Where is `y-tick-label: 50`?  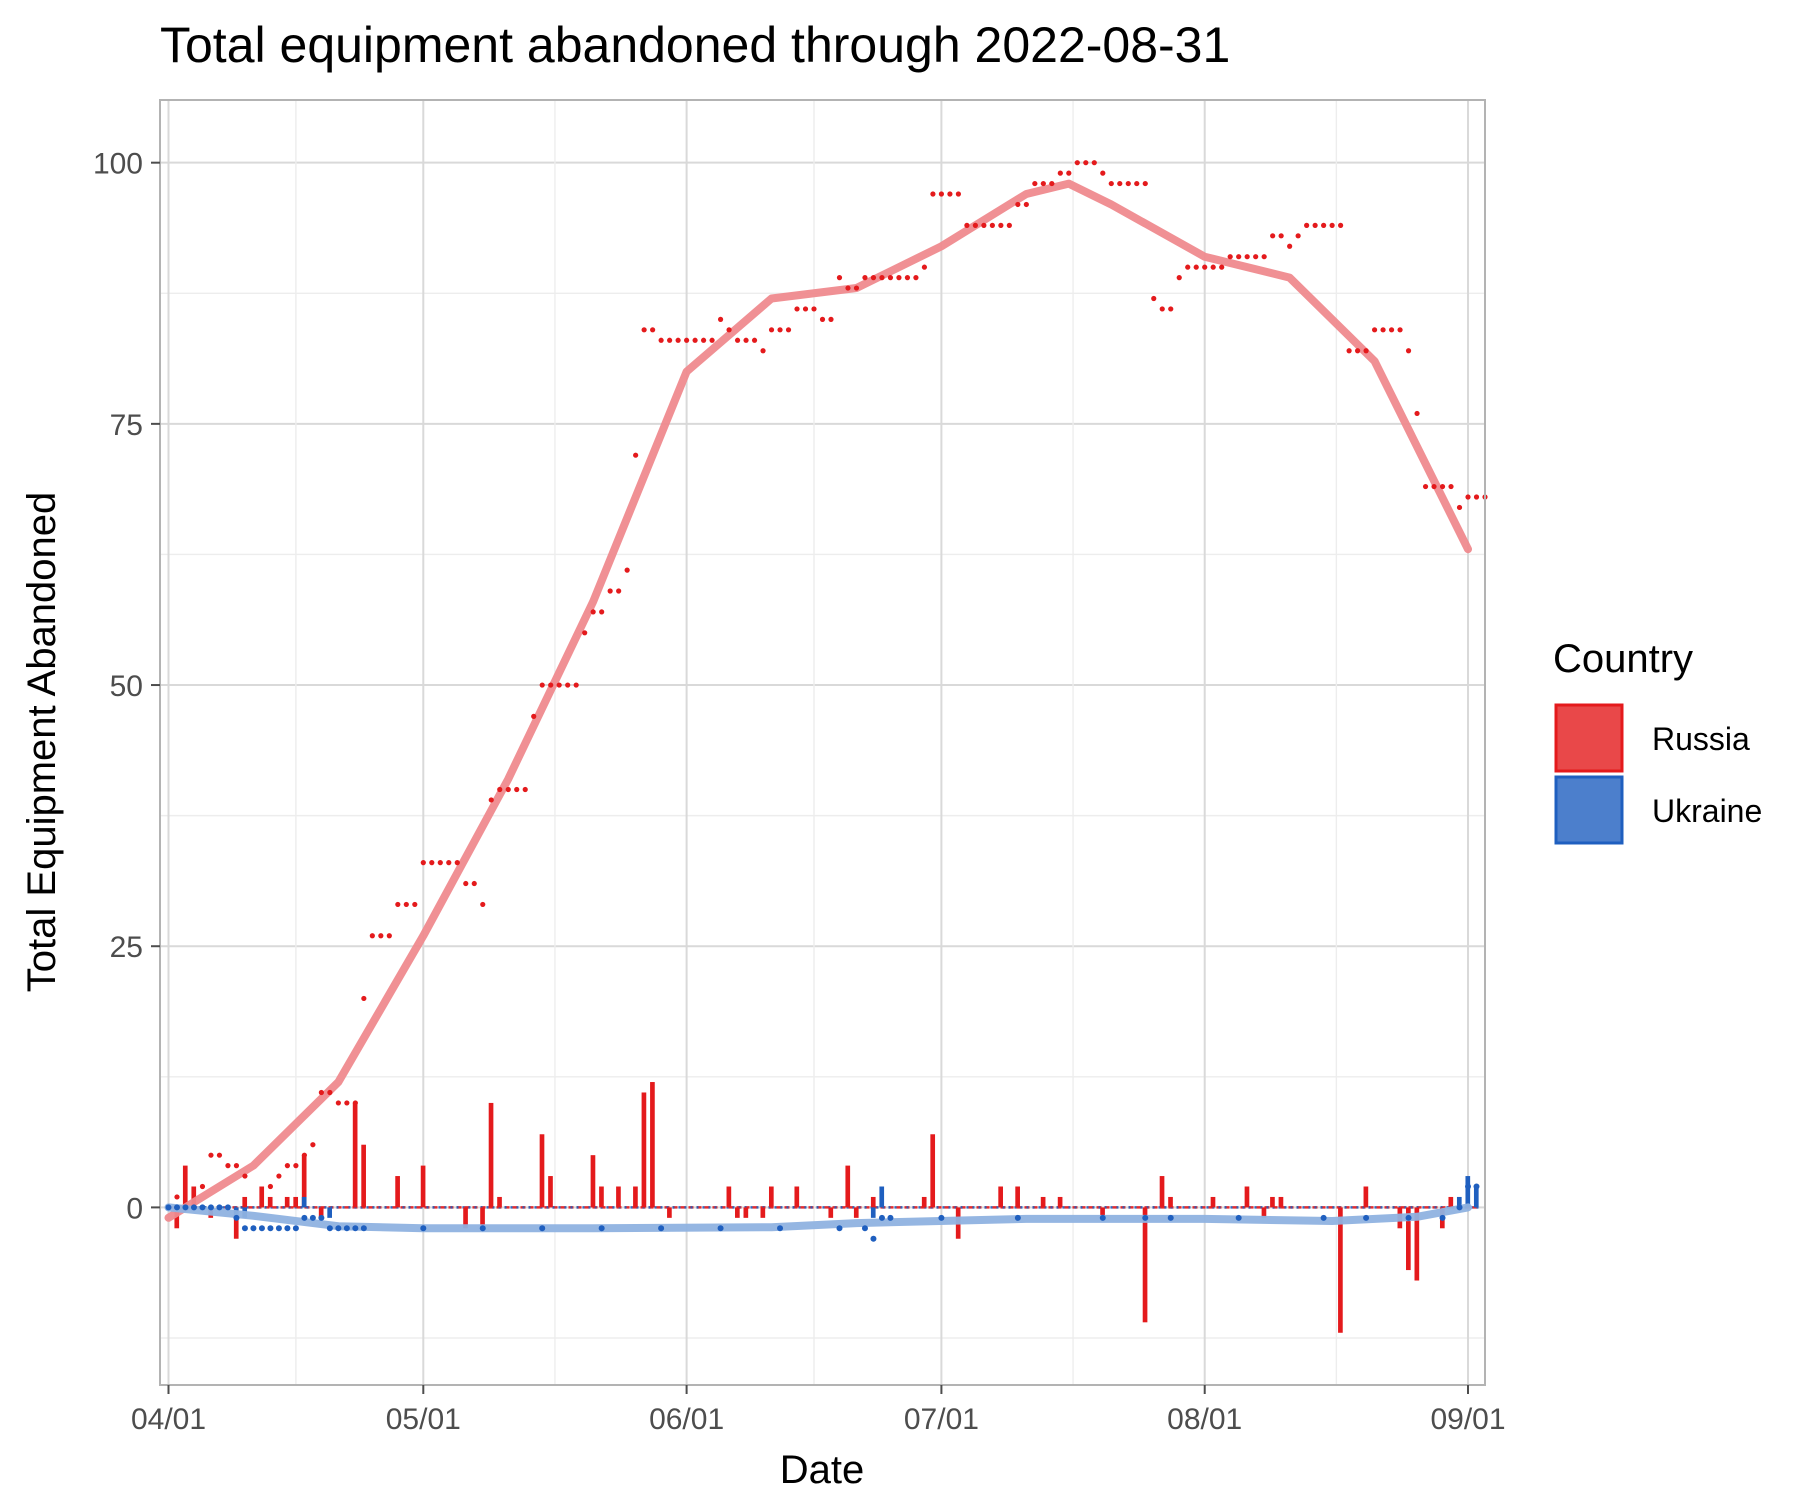
y-tick-label: 50 is located at coordinates (126, 686).